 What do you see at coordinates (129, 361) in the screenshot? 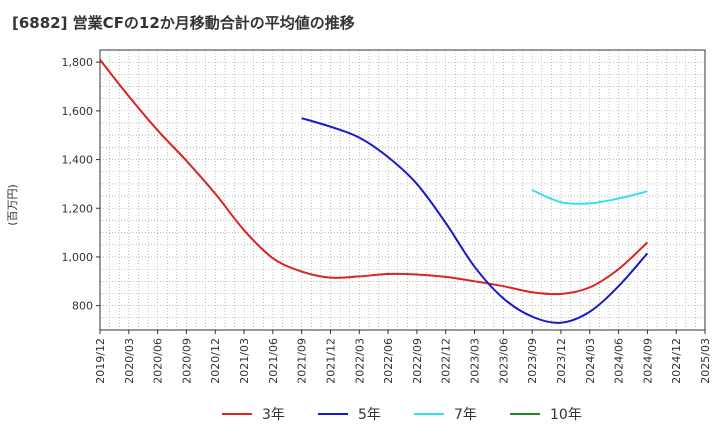
I see `x-tick-label: 2020/03` at bounding box center [129, 361].